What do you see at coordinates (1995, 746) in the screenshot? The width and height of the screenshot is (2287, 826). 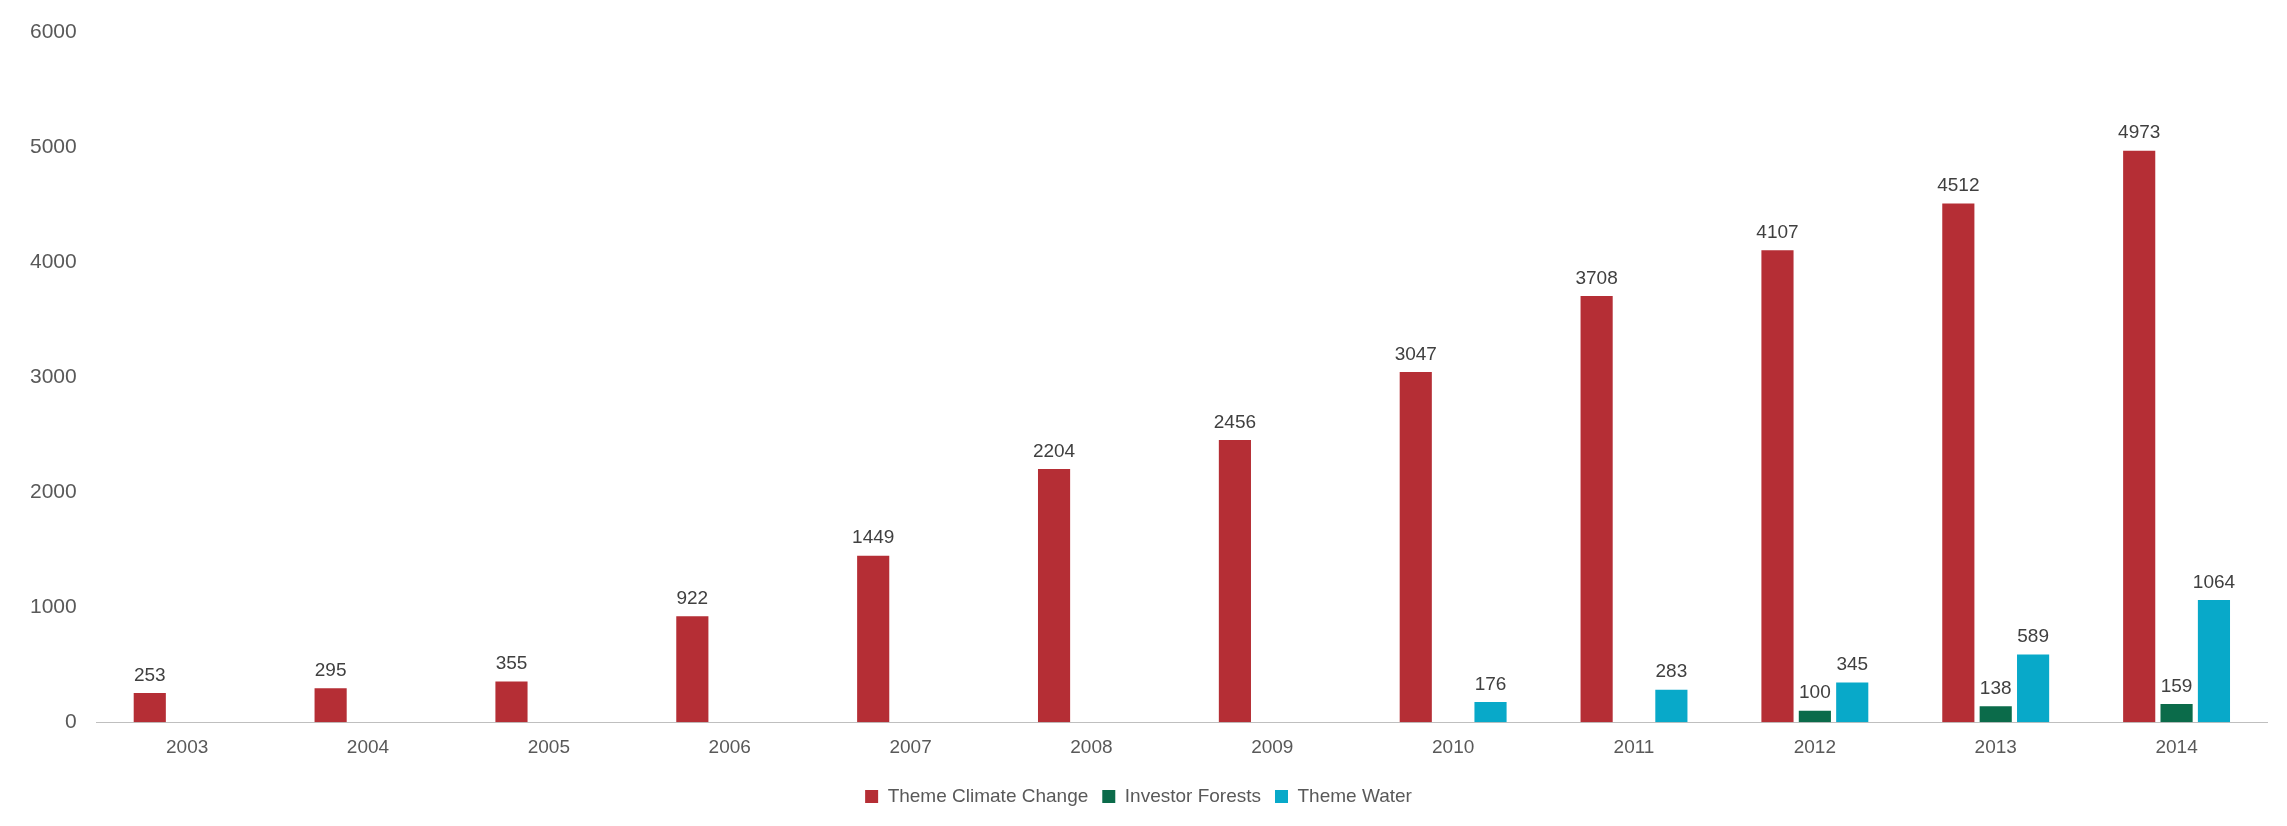 I see `x-tick-label: 2013` at bounding box center [1995, 746].